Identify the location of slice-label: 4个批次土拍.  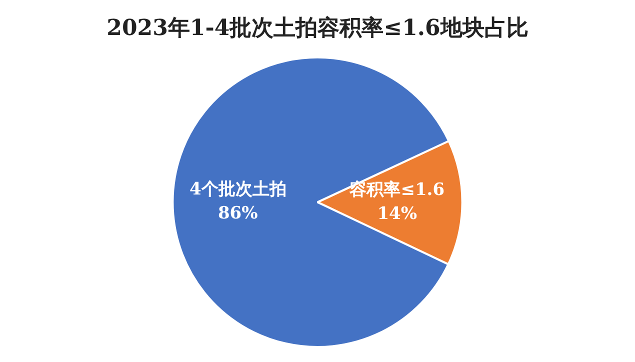
(237, 189).